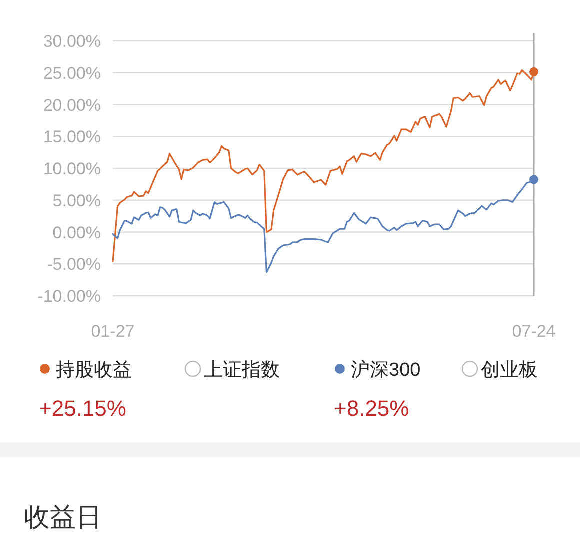 The width and height of the screenshot is (580, 541). I want to click on y-tick-label: 25.00%, so click(72, 73).